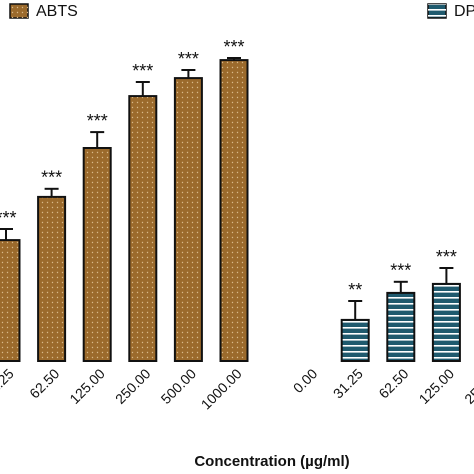 The image size is (474, 474). Describe the element at coordinates (57, 11) in the screenshot. I see `legend-label: ABTS` at that location.